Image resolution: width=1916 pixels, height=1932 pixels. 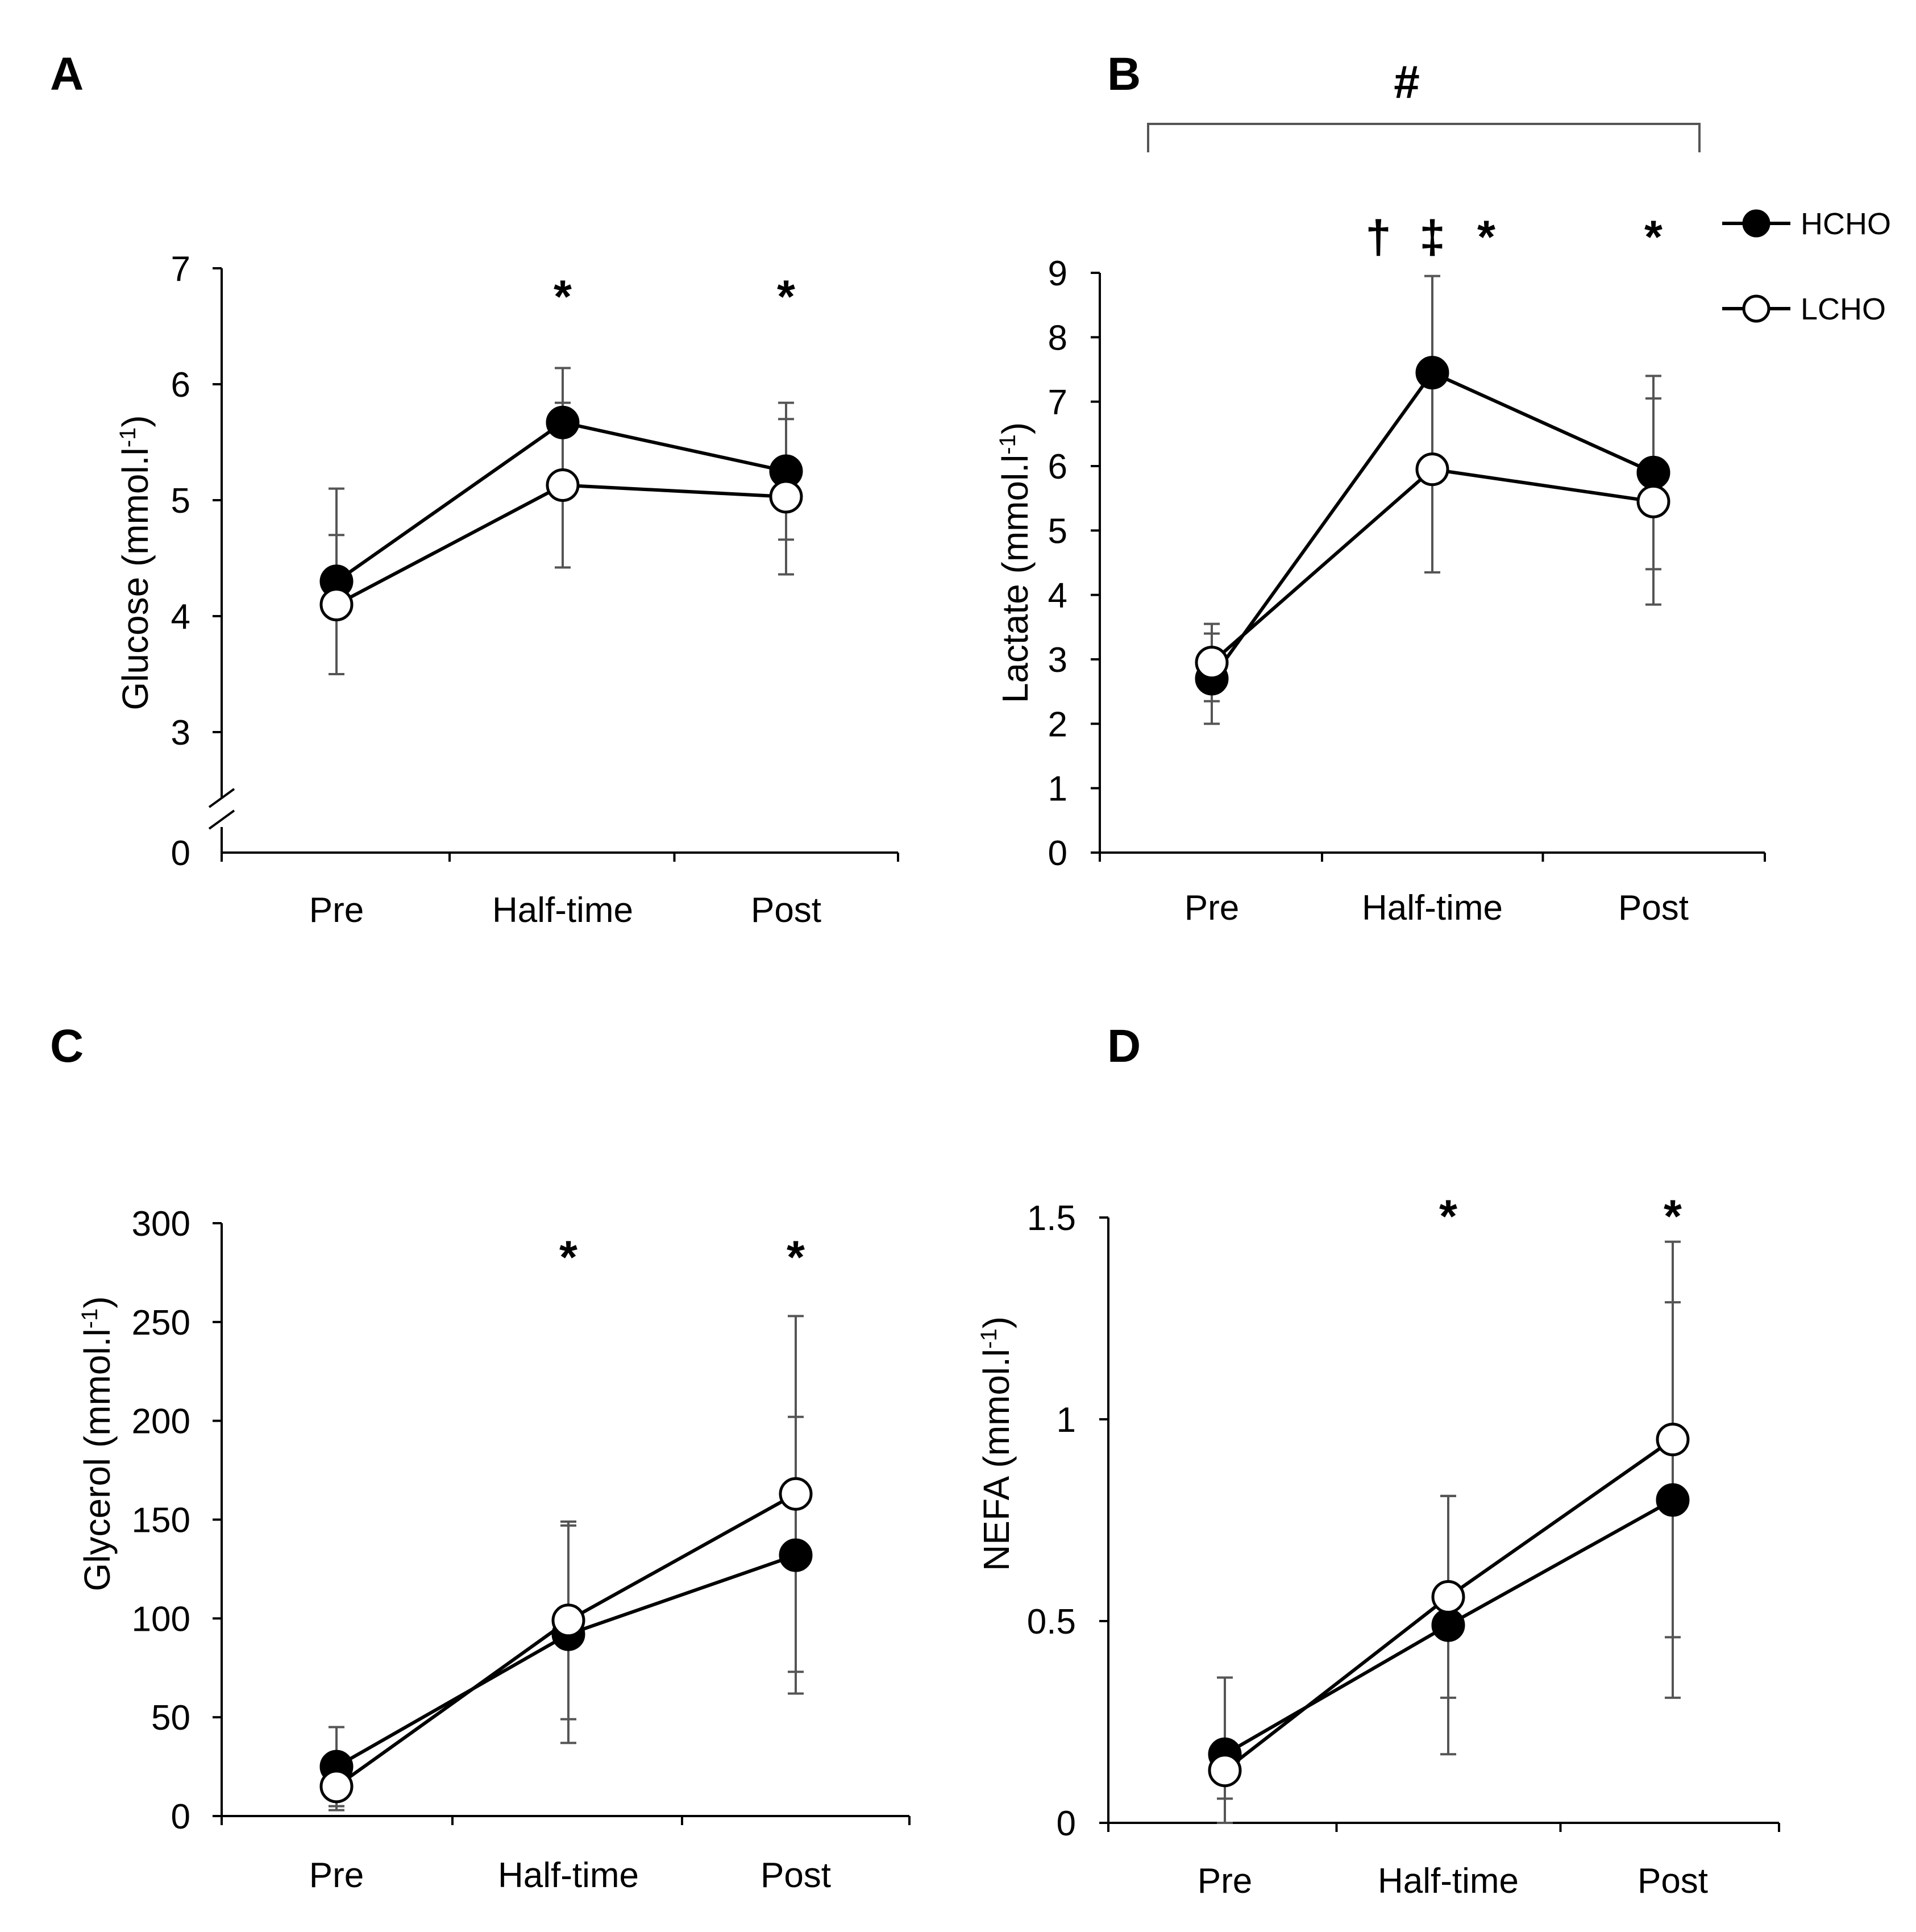 I want to click on panel-letter-c: C, so click(x=67, y=1046).